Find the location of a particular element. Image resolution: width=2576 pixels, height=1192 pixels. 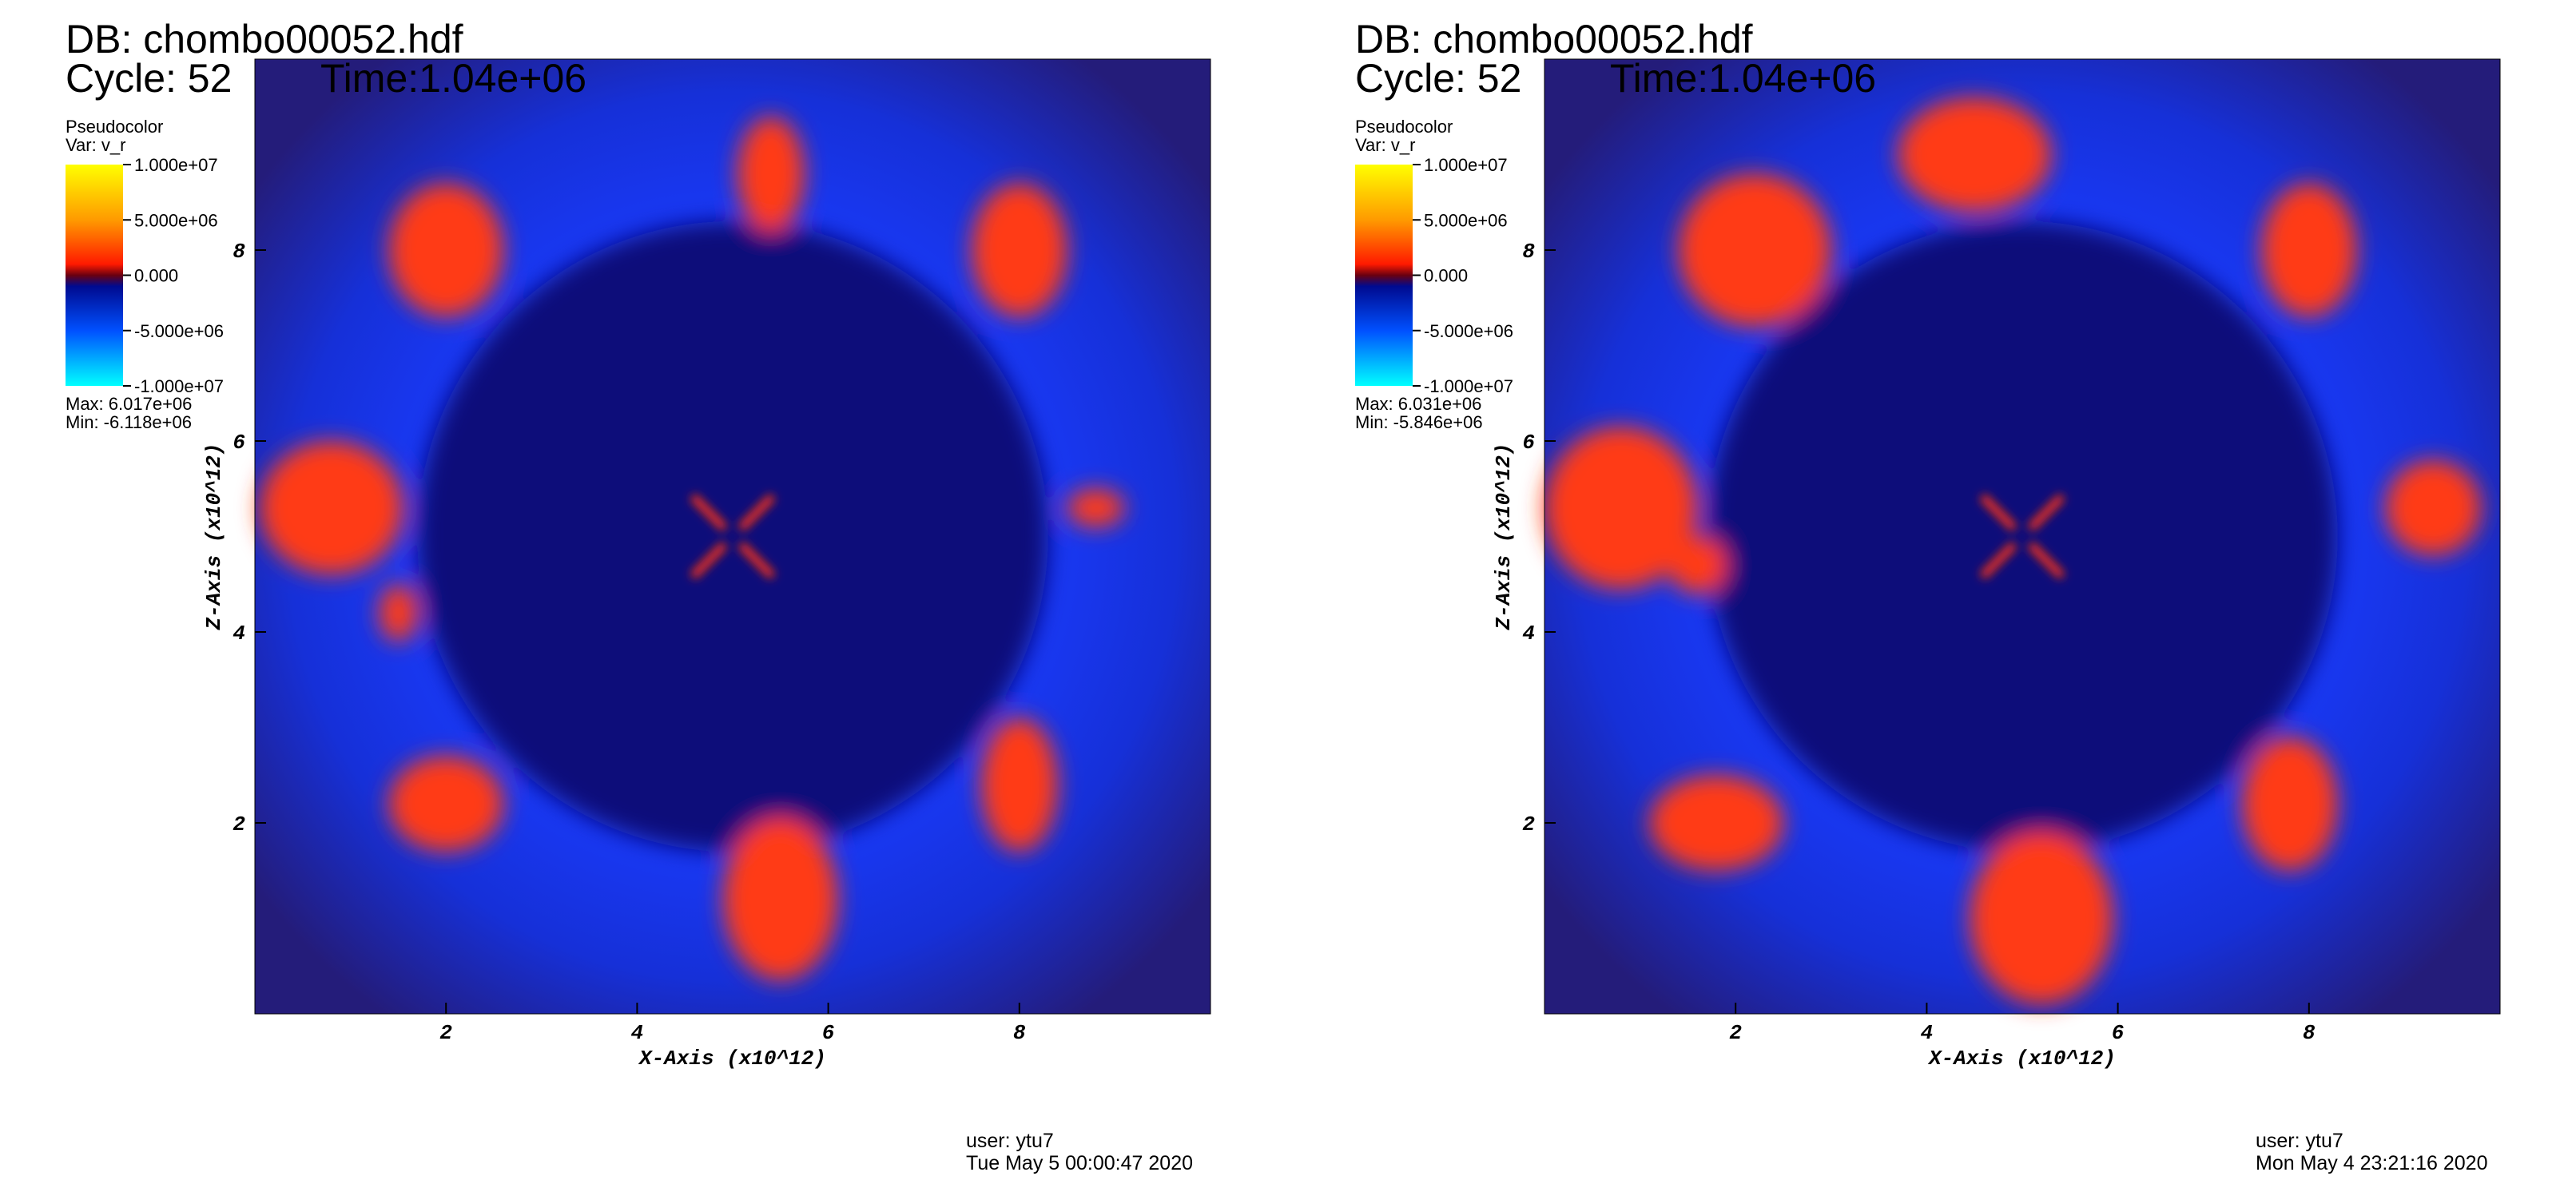

min-value: Min: -6.118e+06 is located at coordinates (129, 422).